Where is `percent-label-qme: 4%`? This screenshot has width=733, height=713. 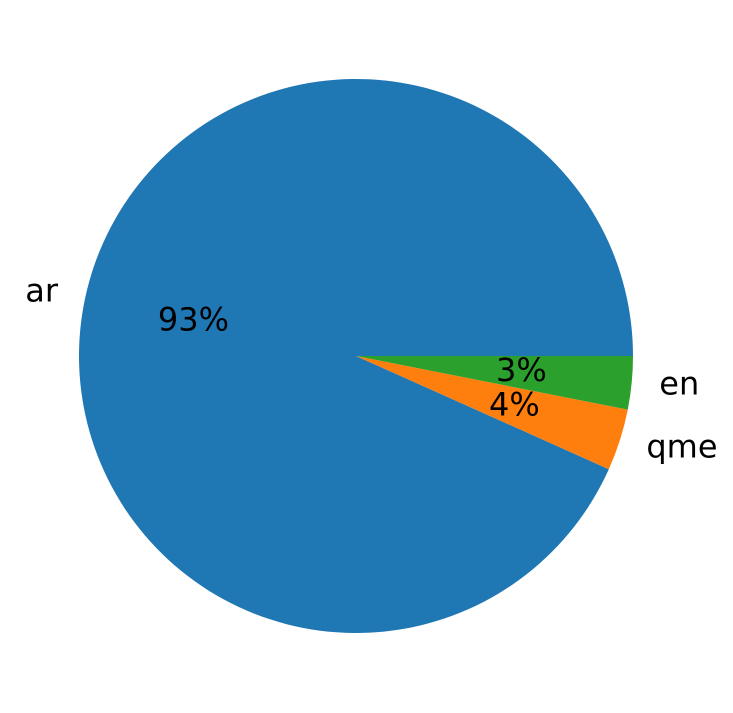
percent-label-qme: 4% is located at coordinates (514, 404).